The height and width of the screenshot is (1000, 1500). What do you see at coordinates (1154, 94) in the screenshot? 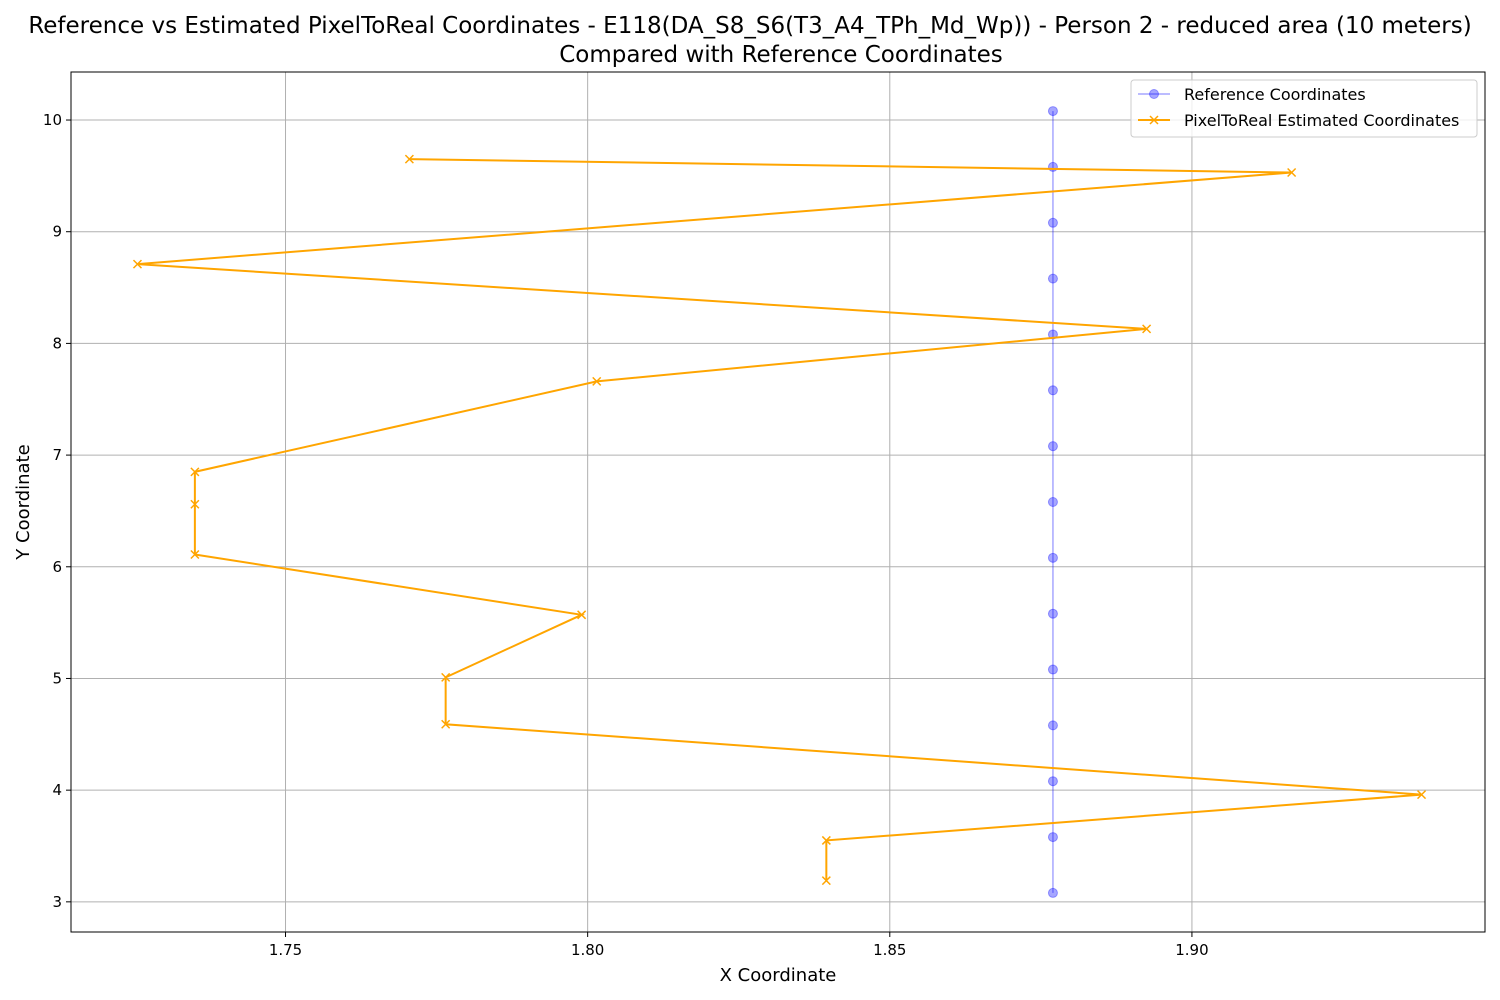
I see `legend-marker-reference` at bounding box center [1154, 94].